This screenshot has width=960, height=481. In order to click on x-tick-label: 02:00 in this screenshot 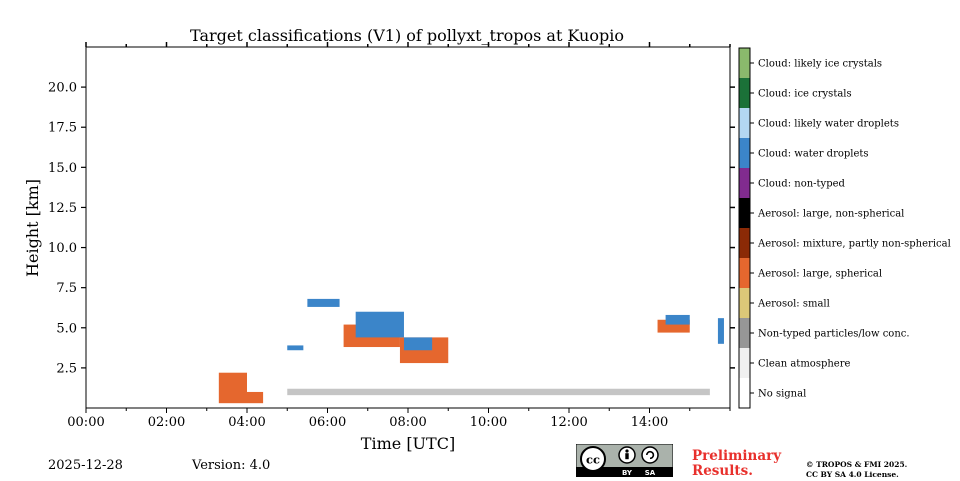, I will do `click(166, 422)`.